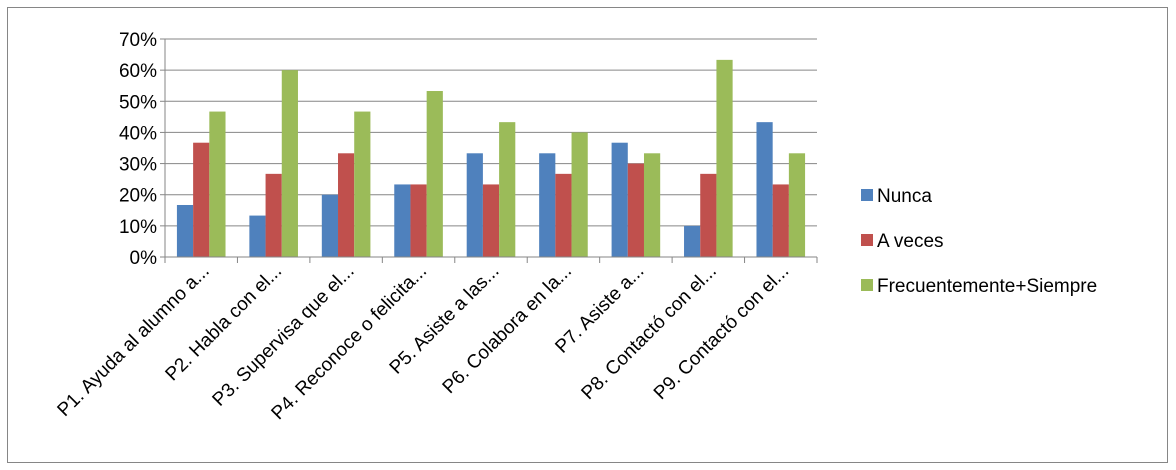  I want to click on y-tick-label: 60%, so click(138, 71).